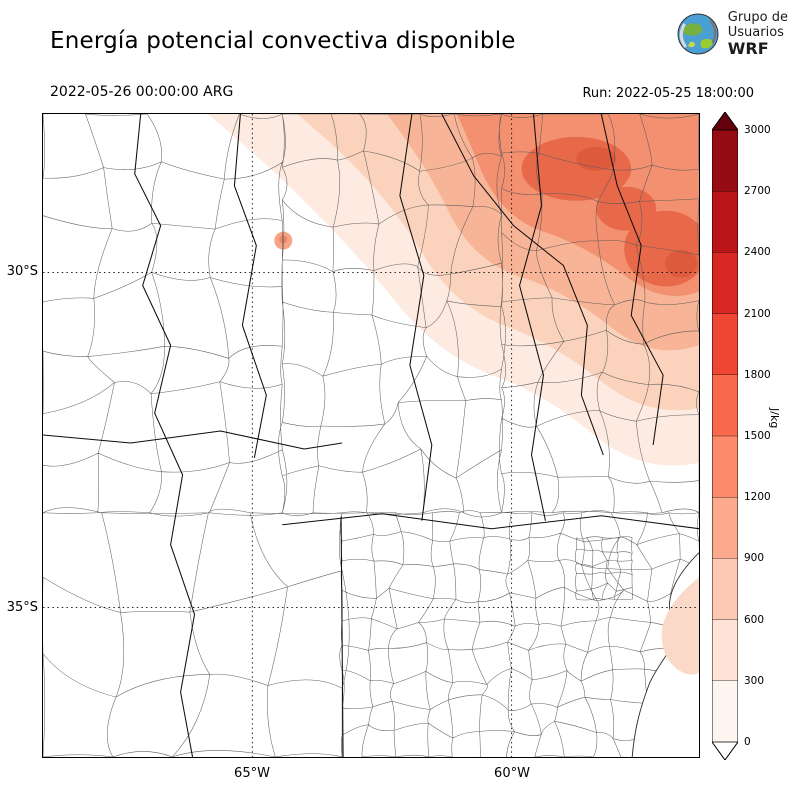 The width and height of the screenshot is (800, 800). Describe the element at coordinates (748, 48) in the screenshot. I see `logo-line-3: WRF` at that location.